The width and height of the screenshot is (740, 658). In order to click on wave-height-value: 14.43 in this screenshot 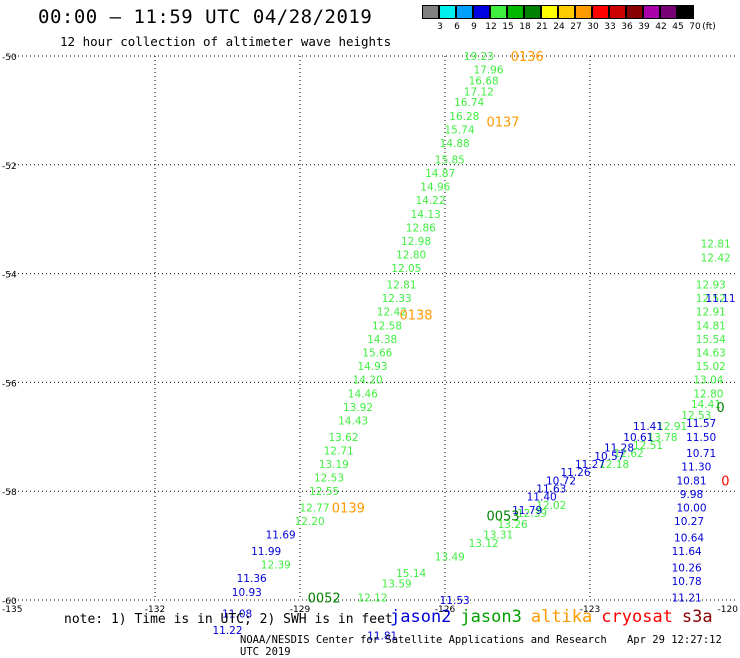, I will do `click(353, 421)`.